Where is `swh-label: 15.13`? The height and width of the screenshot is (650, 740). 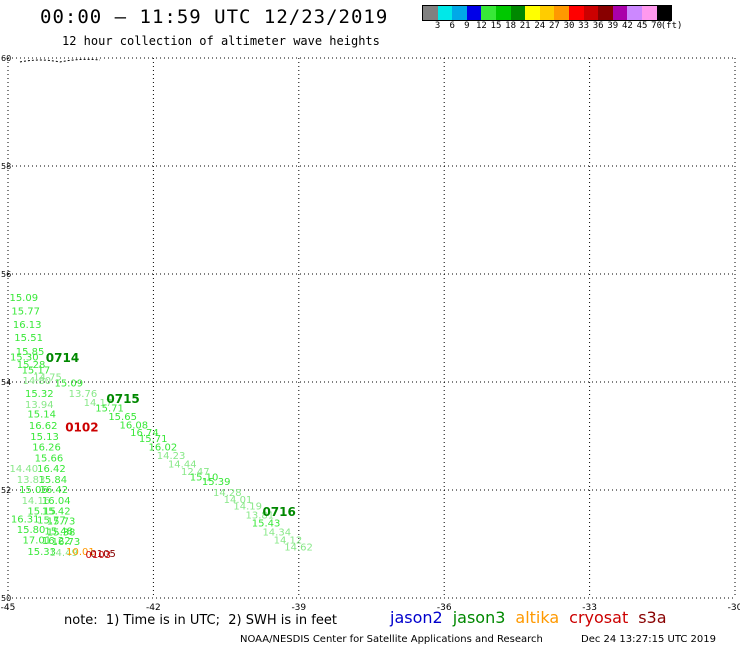
swh-label: 15.13 is located at coordinates (44, 437).